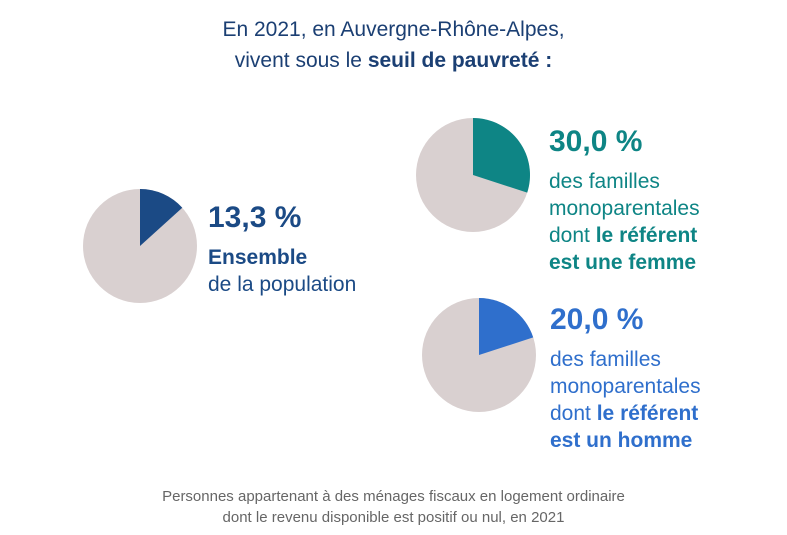 This screenshot has height=535, width=787. Describe the element at coordinates (605, 359) in the screenshot. I see `homme-line-1: des familles` at that location.